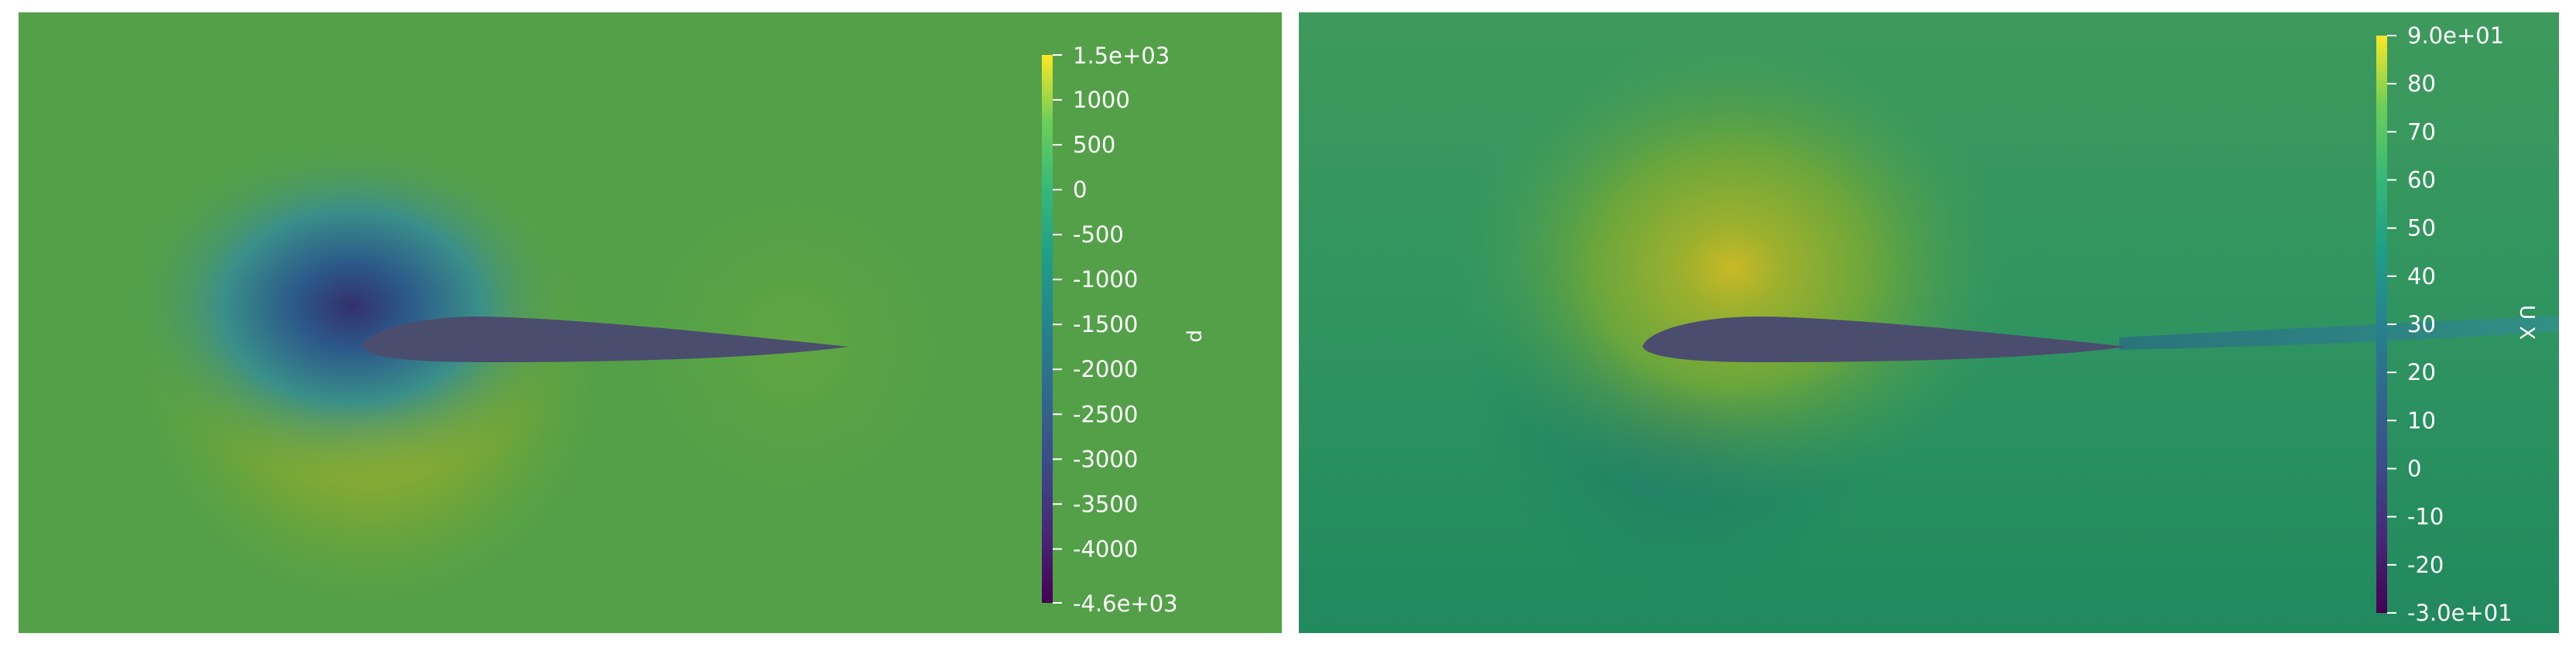 This screenshot has width=2576, height=647. I want to click on velocity-x-tick-label: 80, so click(2421, 83).